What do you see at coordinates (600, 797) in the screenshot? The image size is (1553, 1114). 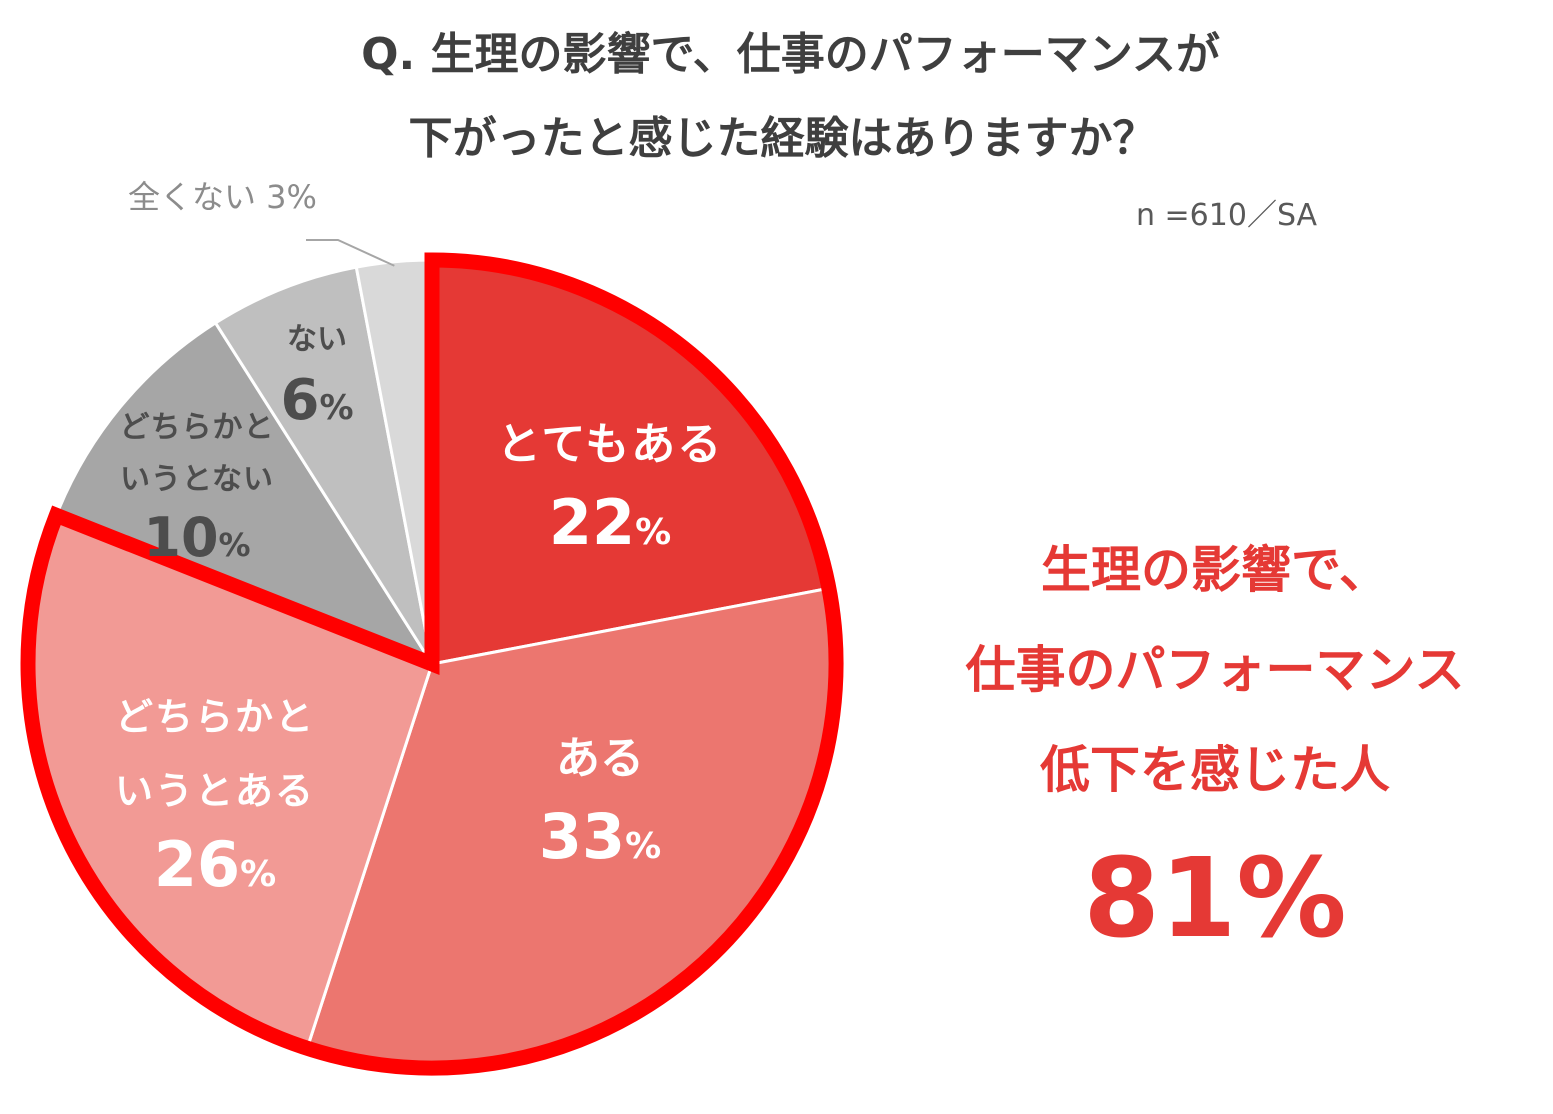 I see `slice-label-yes: ある 33%` at bounding box center [600, 797].